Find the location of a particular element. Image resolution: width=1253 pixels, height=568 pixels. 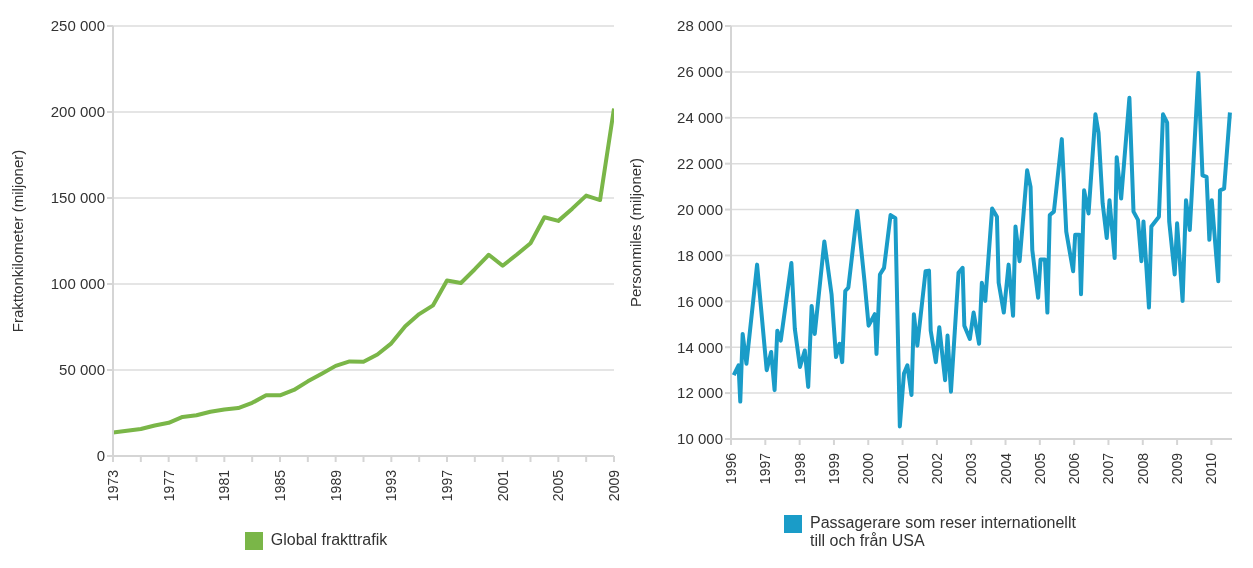

y-tick-label: 250 000 is located at coordinates (77, 26).